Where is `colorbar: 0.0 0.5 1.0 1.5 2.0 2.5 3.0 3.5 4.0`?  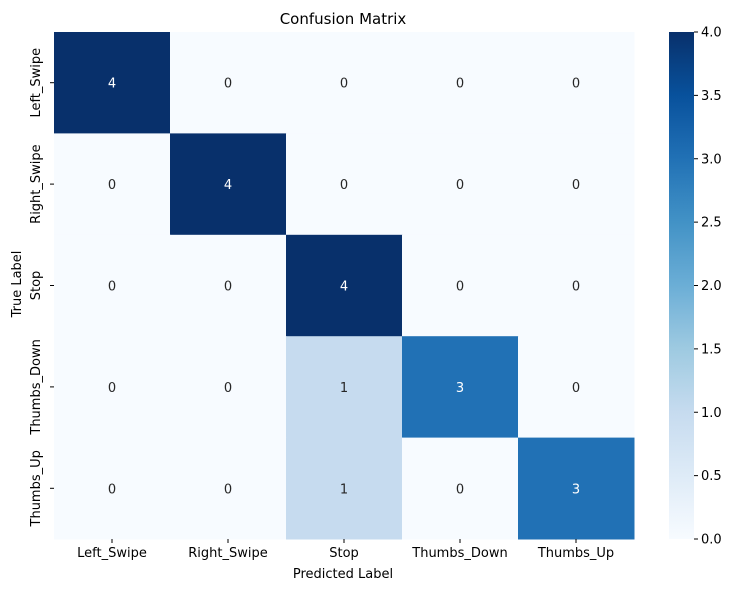
colorbar: 0.0 0.5 1.0 1.5 2.0 2.5 3.0 3.5 4.0 is located at coordinates (695, 287).